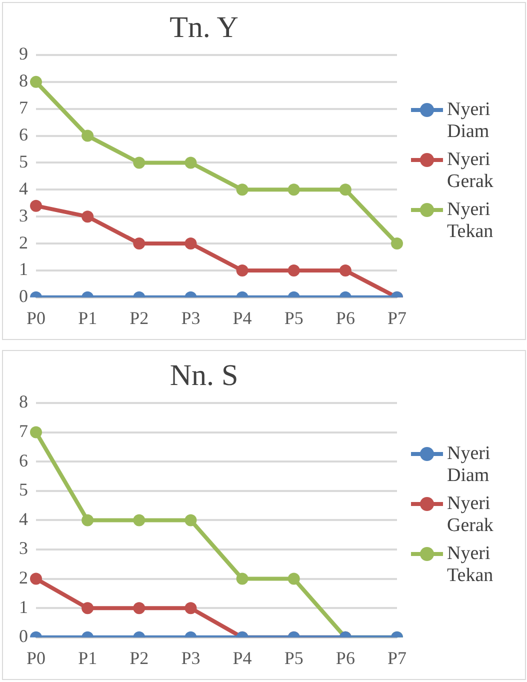 The height and width of the screenshot is (682, 527). I want to click on chart-title: Tn. Y, so click(204, 27).